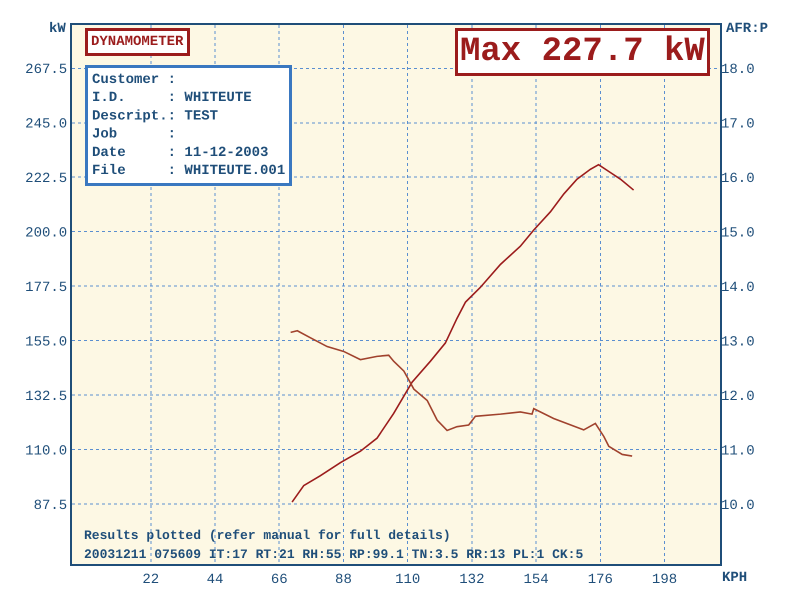 This screenshot has height=600, width=800. What do you see at coordinates (180, 152) in the screenshot?
I see `annotation: Date : 11-12-2003` at bounding box center [180, 152].